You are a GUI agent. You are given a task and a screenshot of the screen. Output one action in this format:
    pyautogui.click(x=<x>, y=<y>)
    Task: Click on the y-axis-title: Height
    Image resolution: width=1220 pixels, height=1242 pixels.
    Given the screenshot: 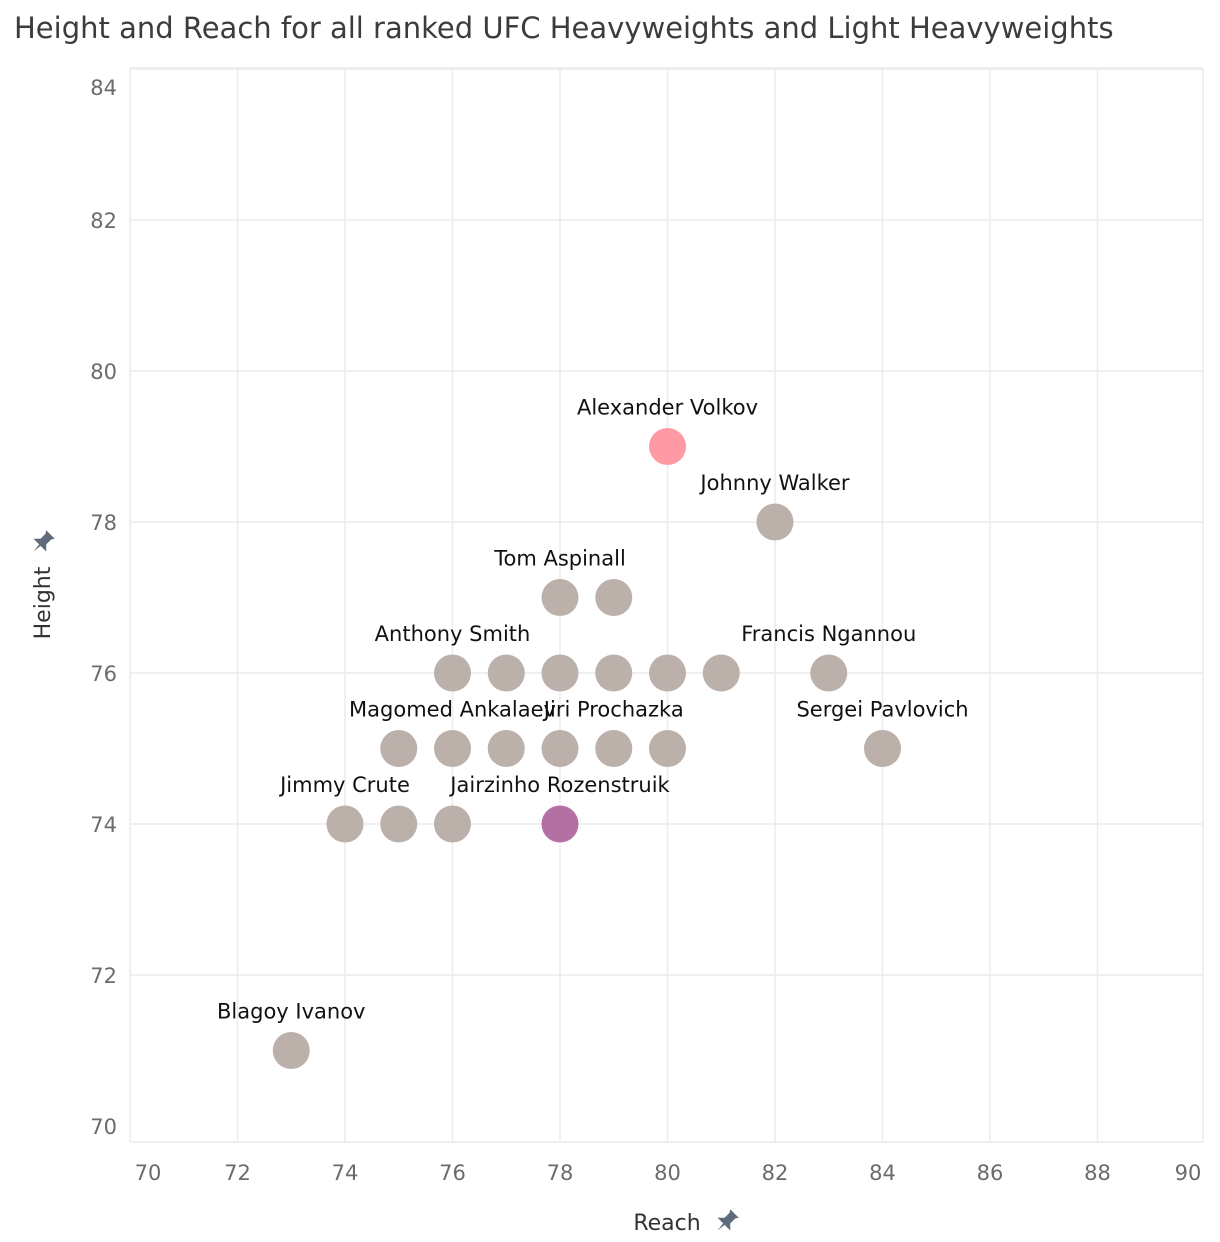 What is the action you would take?
    pyautogui.click(x=43, y=602)
    